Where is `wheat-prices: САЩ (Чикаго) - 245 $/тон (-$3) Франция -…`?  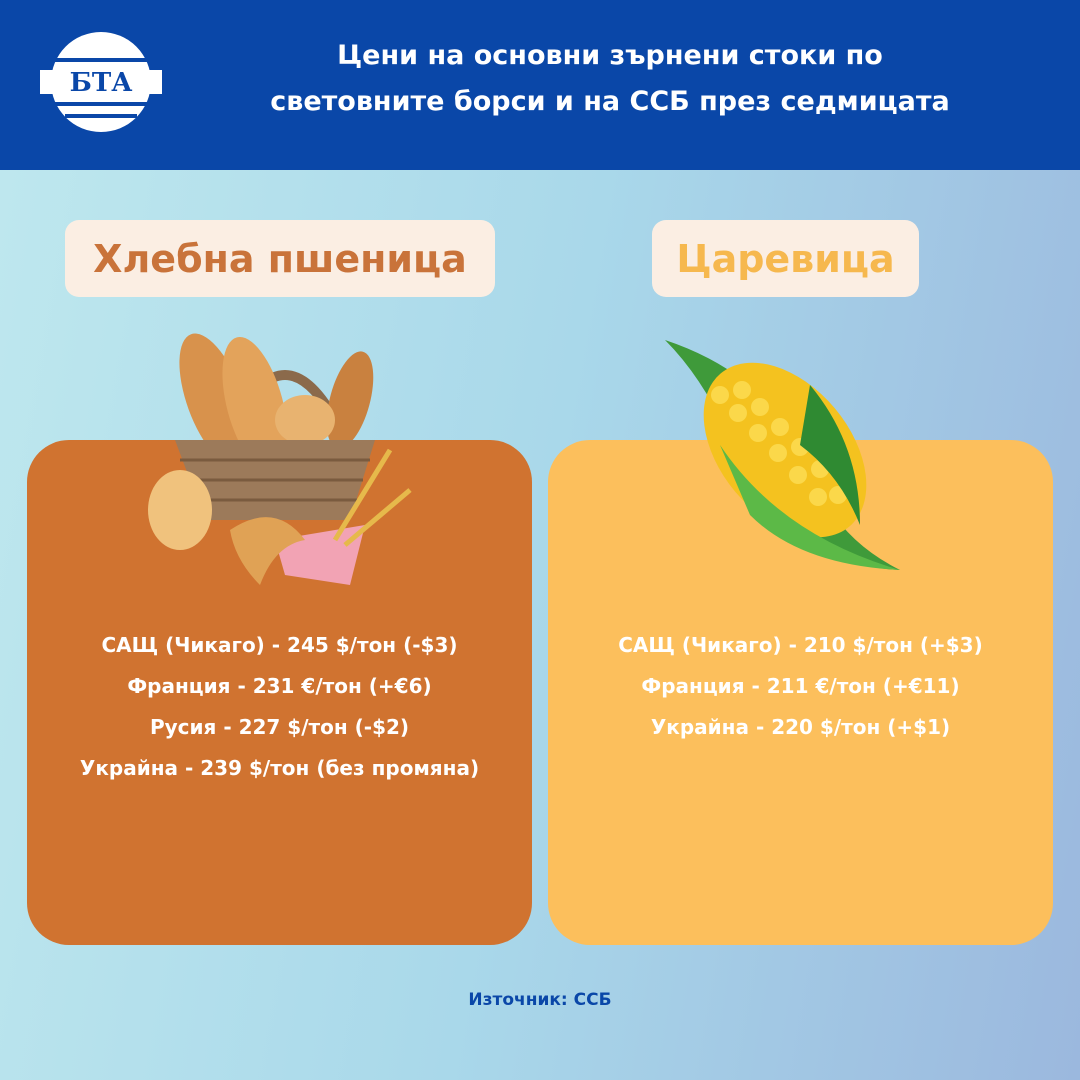 wheat-prices: САЩ (Чикаго) - 245 $/тон (-$3) Франция -… is located at coordinates (279, 707).